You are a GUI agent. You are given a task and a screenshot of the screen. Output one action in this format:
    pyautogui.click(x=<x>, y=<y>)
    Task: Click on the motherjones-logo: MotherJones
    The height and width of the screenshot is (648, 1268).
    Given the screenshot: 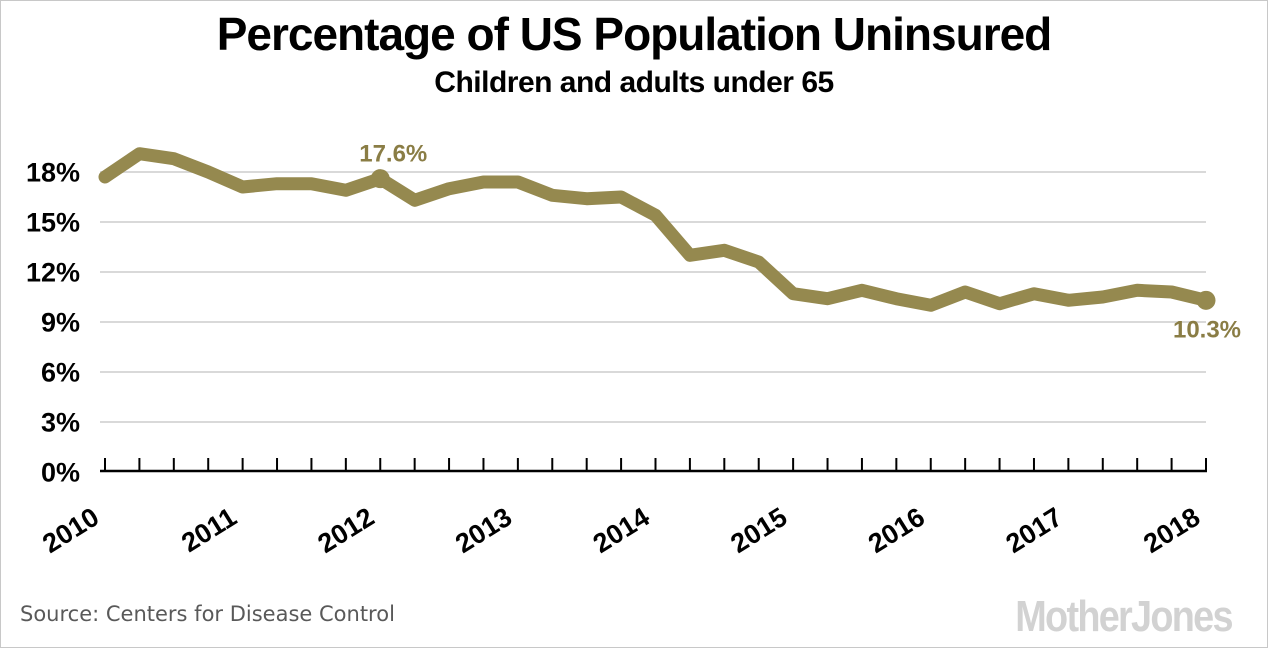 What is the action you would take?
    pyautogui.click(x=1124, y=616)
    